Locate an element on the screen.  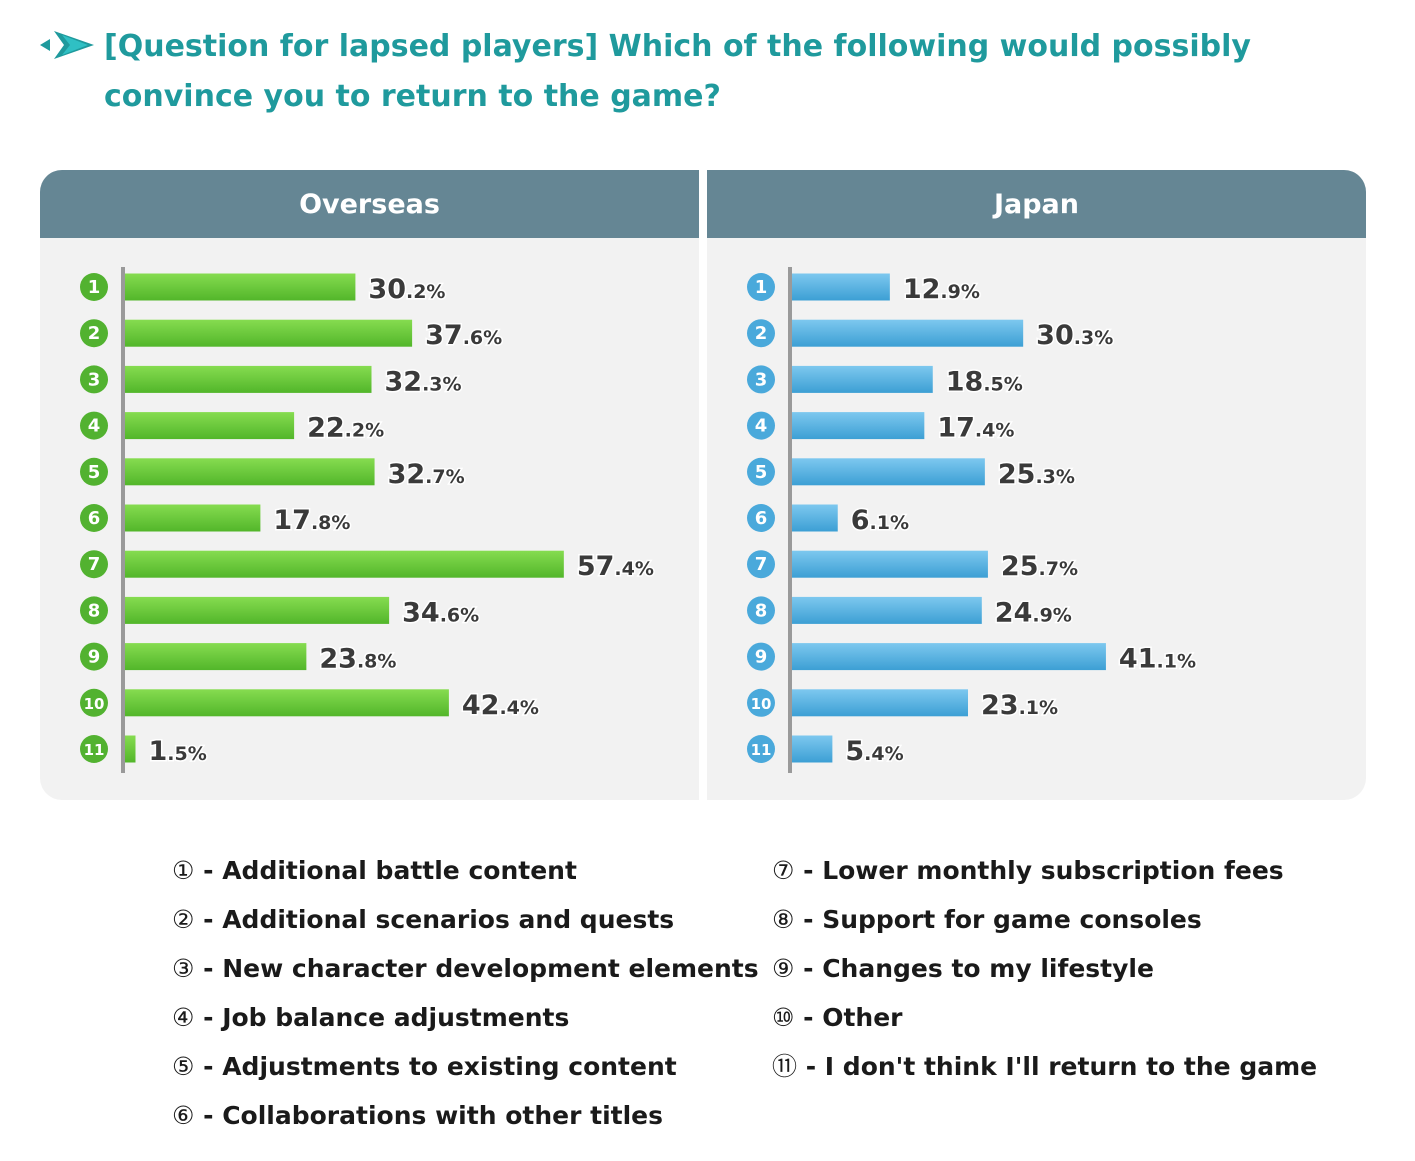
value-label: 17.4% is located at coordinates (975, 428).